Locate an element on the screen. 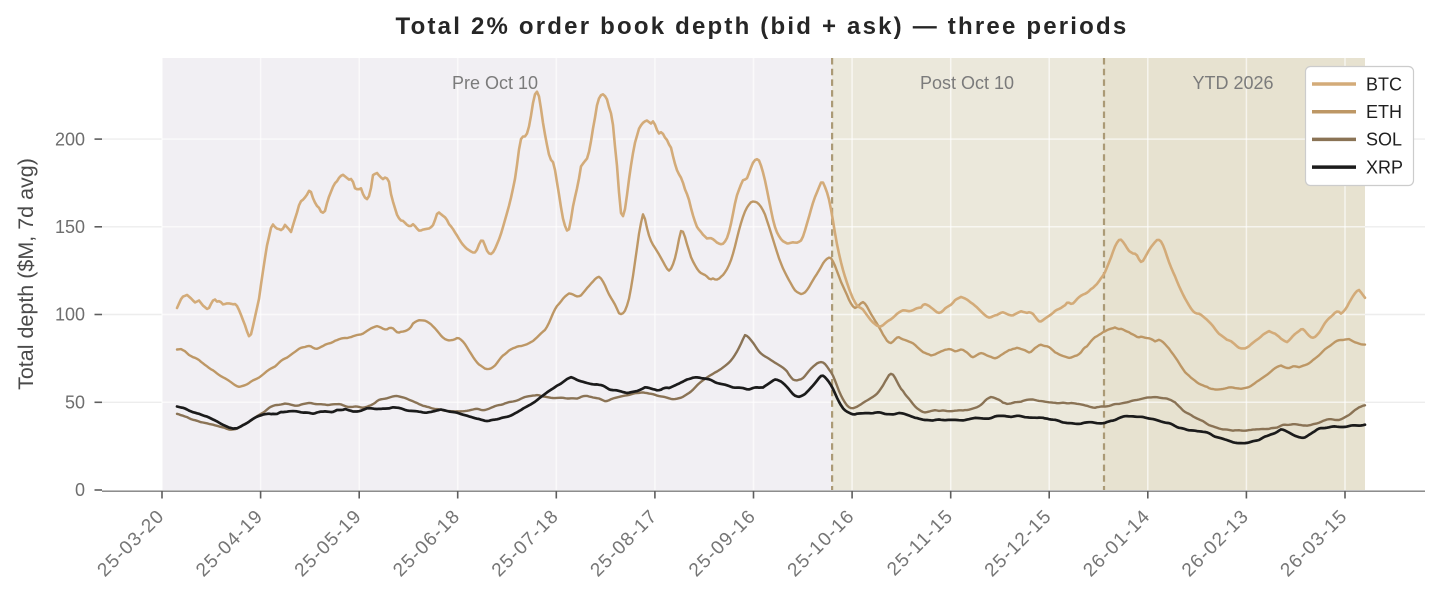 The width and height of the screenshot is (1440, 600). svg-text: 150 is located at coordinates (70, 227).